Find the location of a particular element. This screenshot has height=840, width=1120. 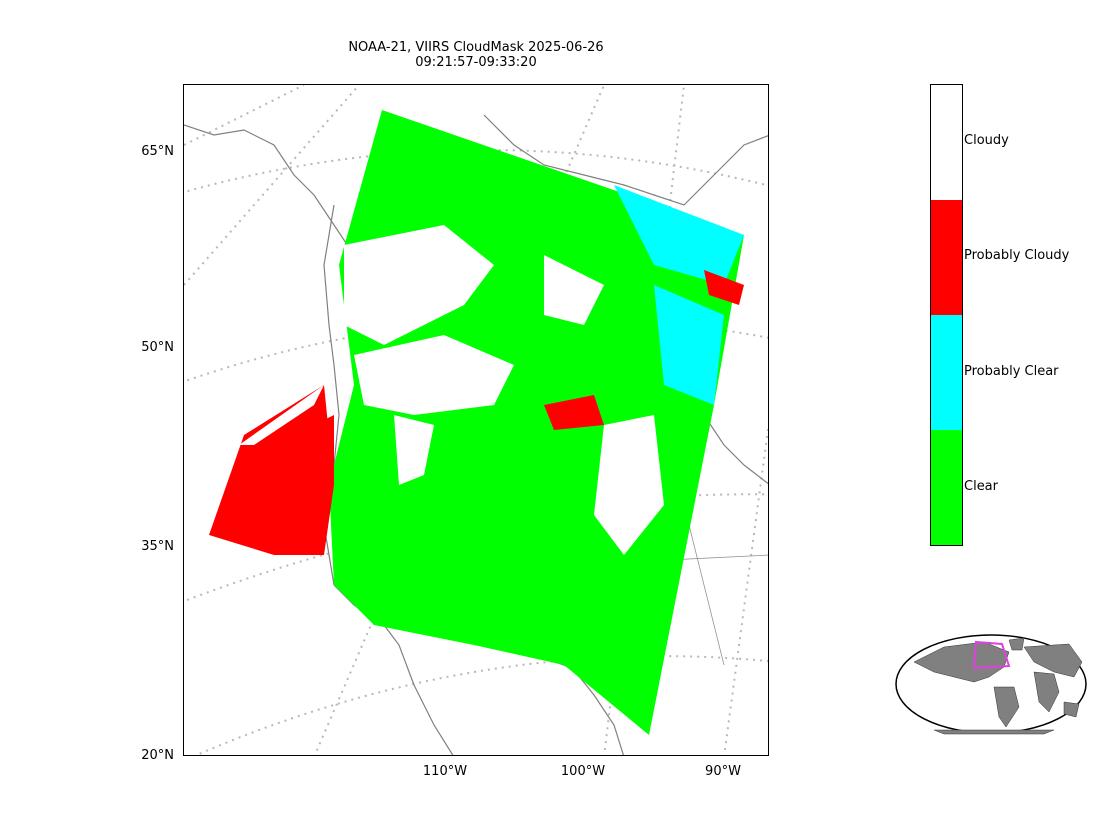

lon-label-100w: 100°W is located at coordinates (583, 771).